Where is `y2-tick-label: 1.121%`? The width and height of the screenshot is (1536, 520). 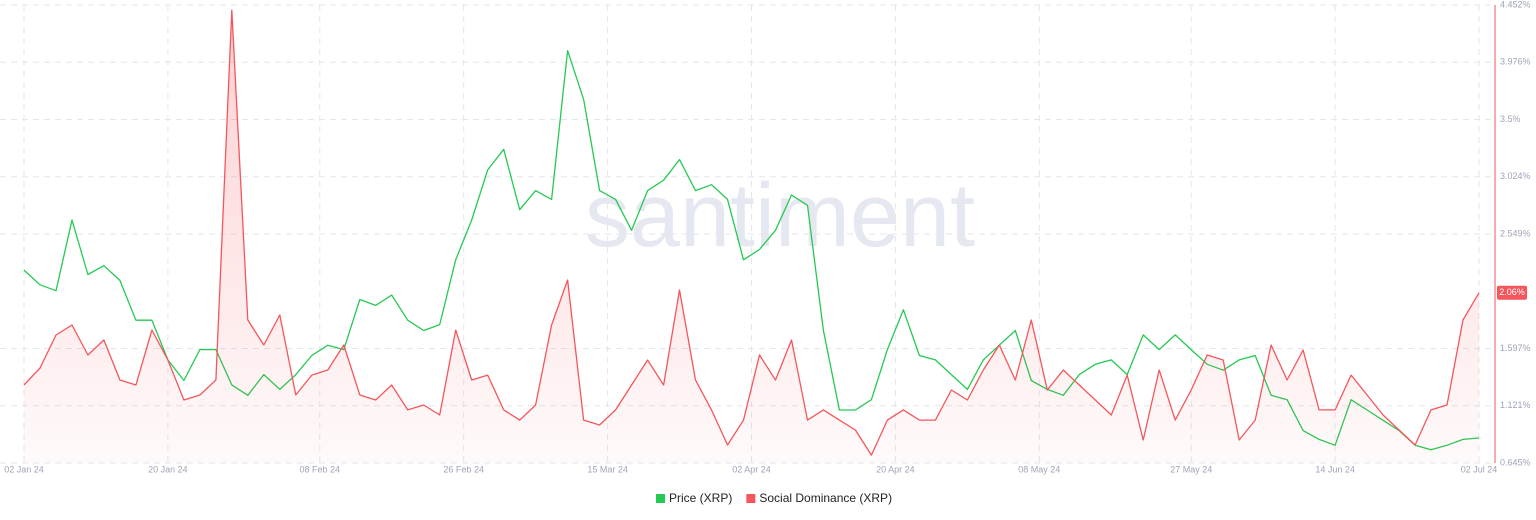
y2-tick-label: 1.121% is located at coordinates (1515, 405).